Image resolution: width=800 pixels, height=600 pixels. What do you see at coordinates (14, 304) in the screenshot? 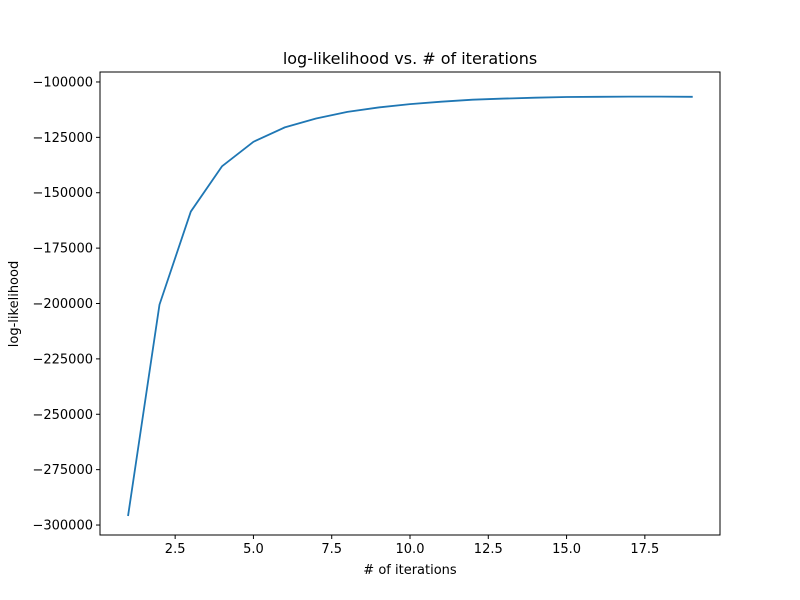
I see `y-axis-label: log-likelihood` at bounding box center [14, 304].